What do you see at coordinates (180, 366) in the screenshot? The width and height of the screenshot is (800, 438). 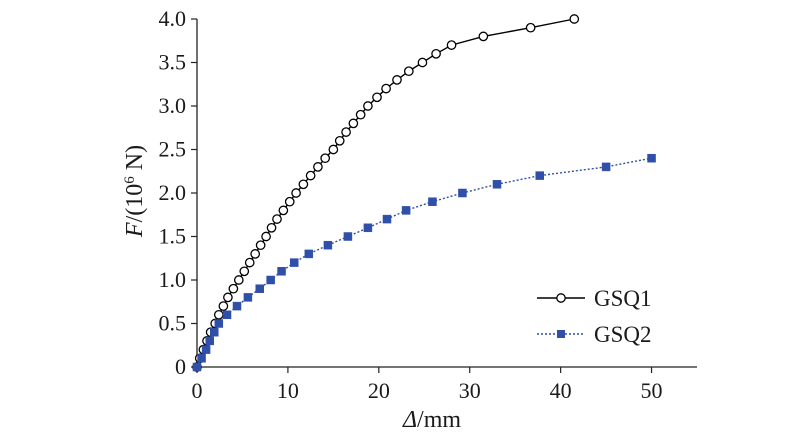 I see `y-tick-label: 0` at bounding box center [180, 366].